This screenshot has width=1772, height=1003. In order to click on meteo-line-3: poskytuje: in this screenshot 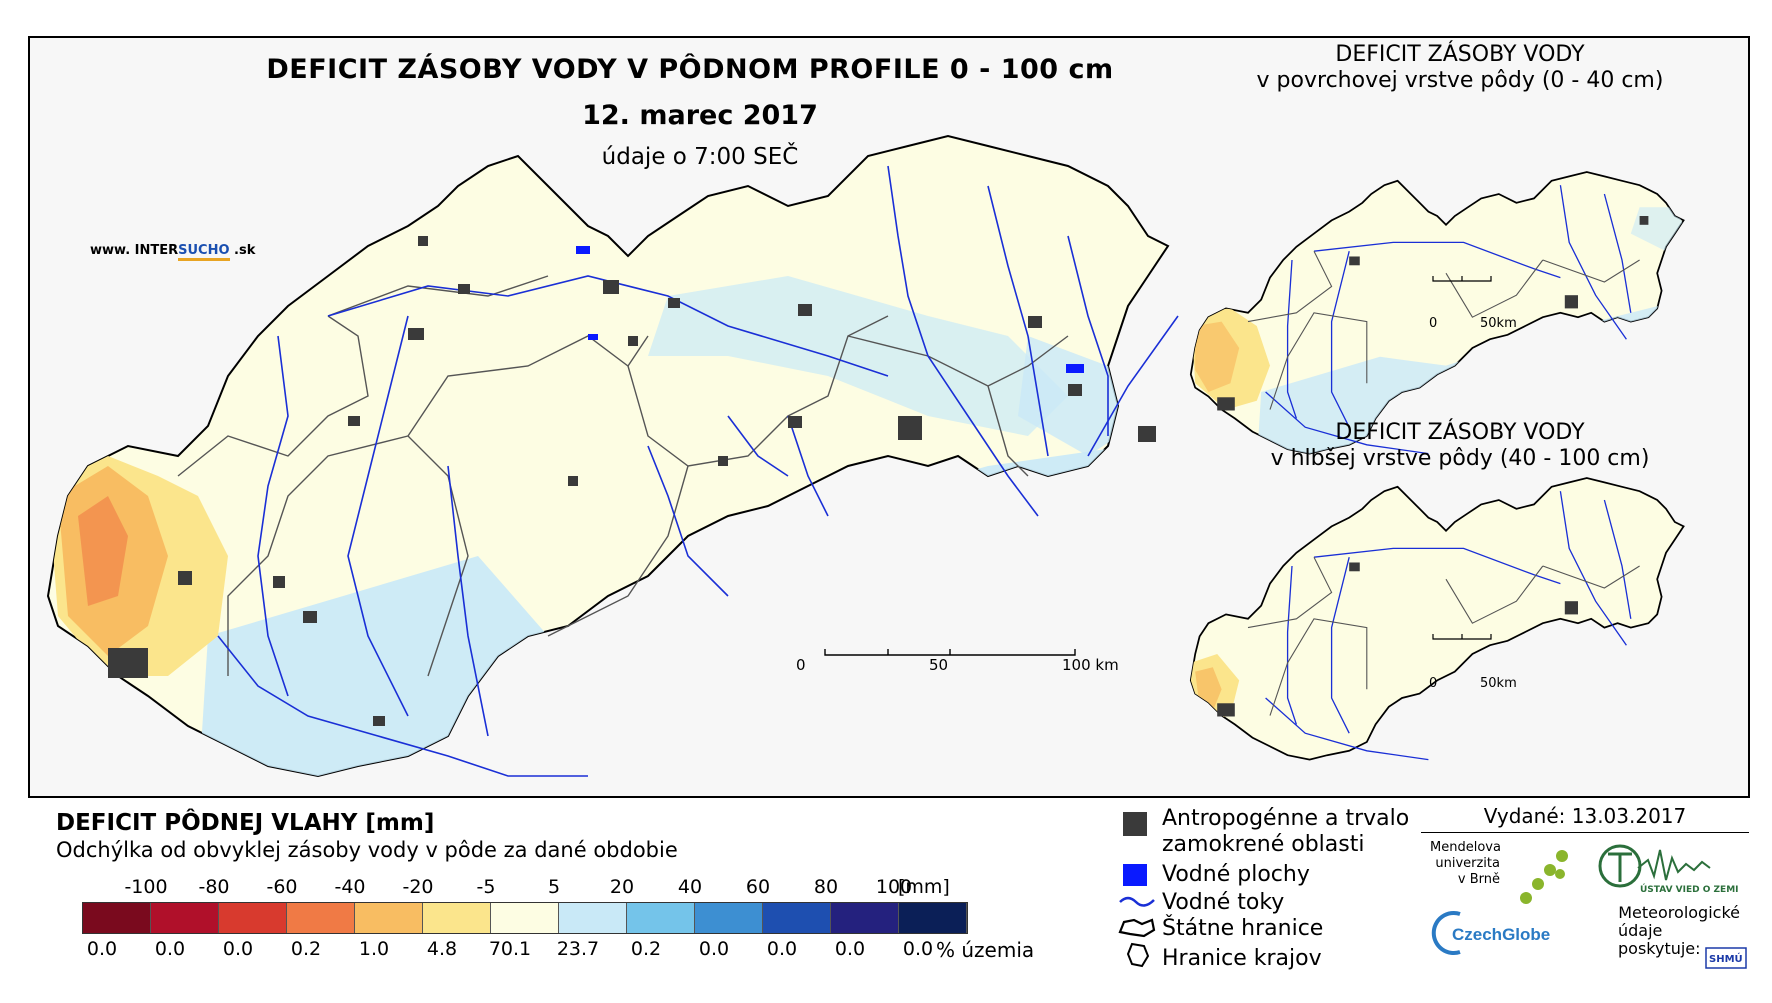, I will do `click(1659, 948)`.